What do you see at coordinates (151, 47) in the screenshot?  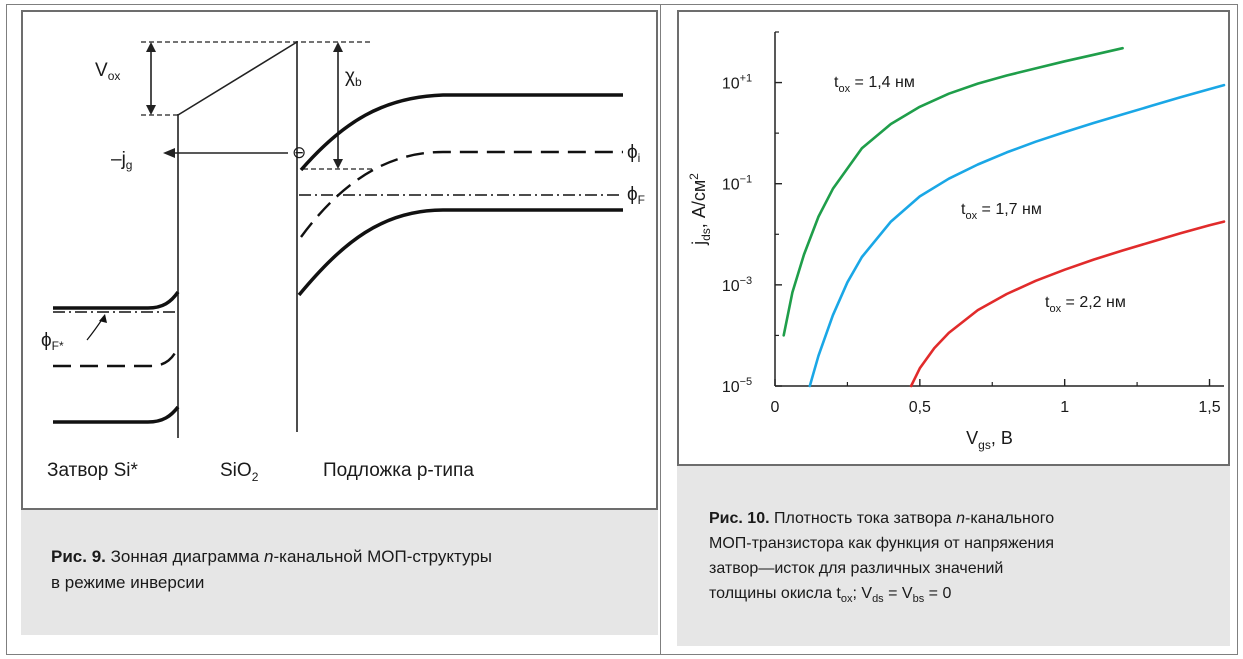 I see `vox-arrow-head-top` at bounding box center [151, 47].